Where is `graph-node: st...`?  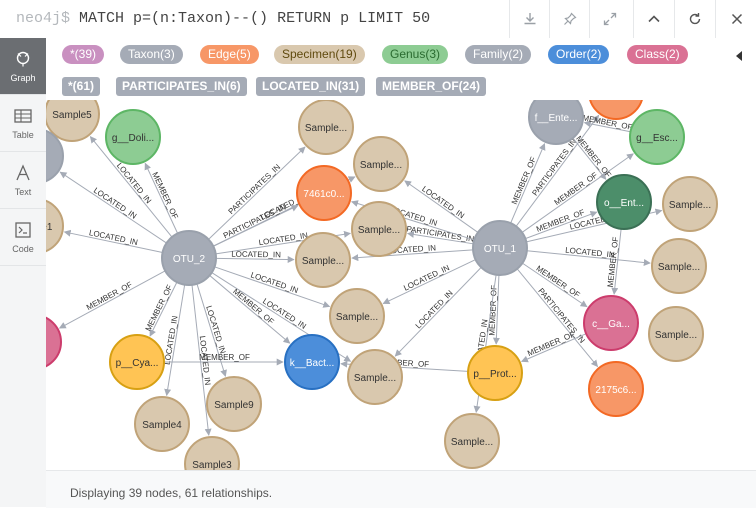
graph-node: st... is located at coordinates (54, 342).